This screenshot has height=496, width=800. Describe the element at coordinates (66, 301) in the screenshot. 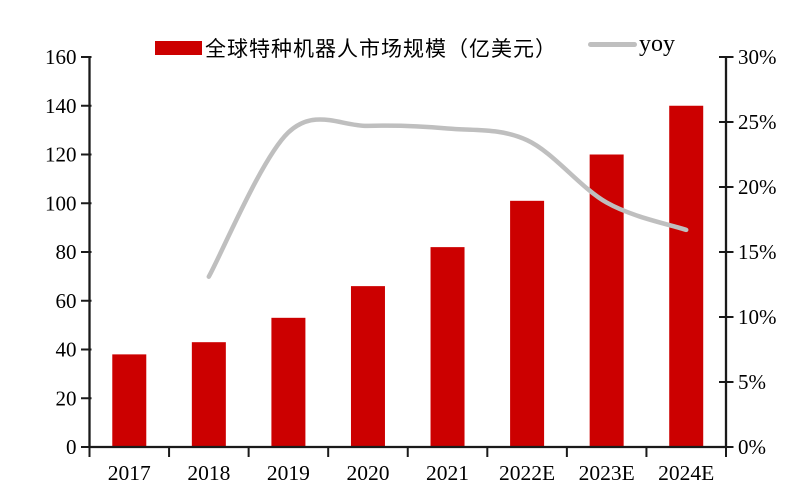

I see `left-tick-label: 60` at that location.